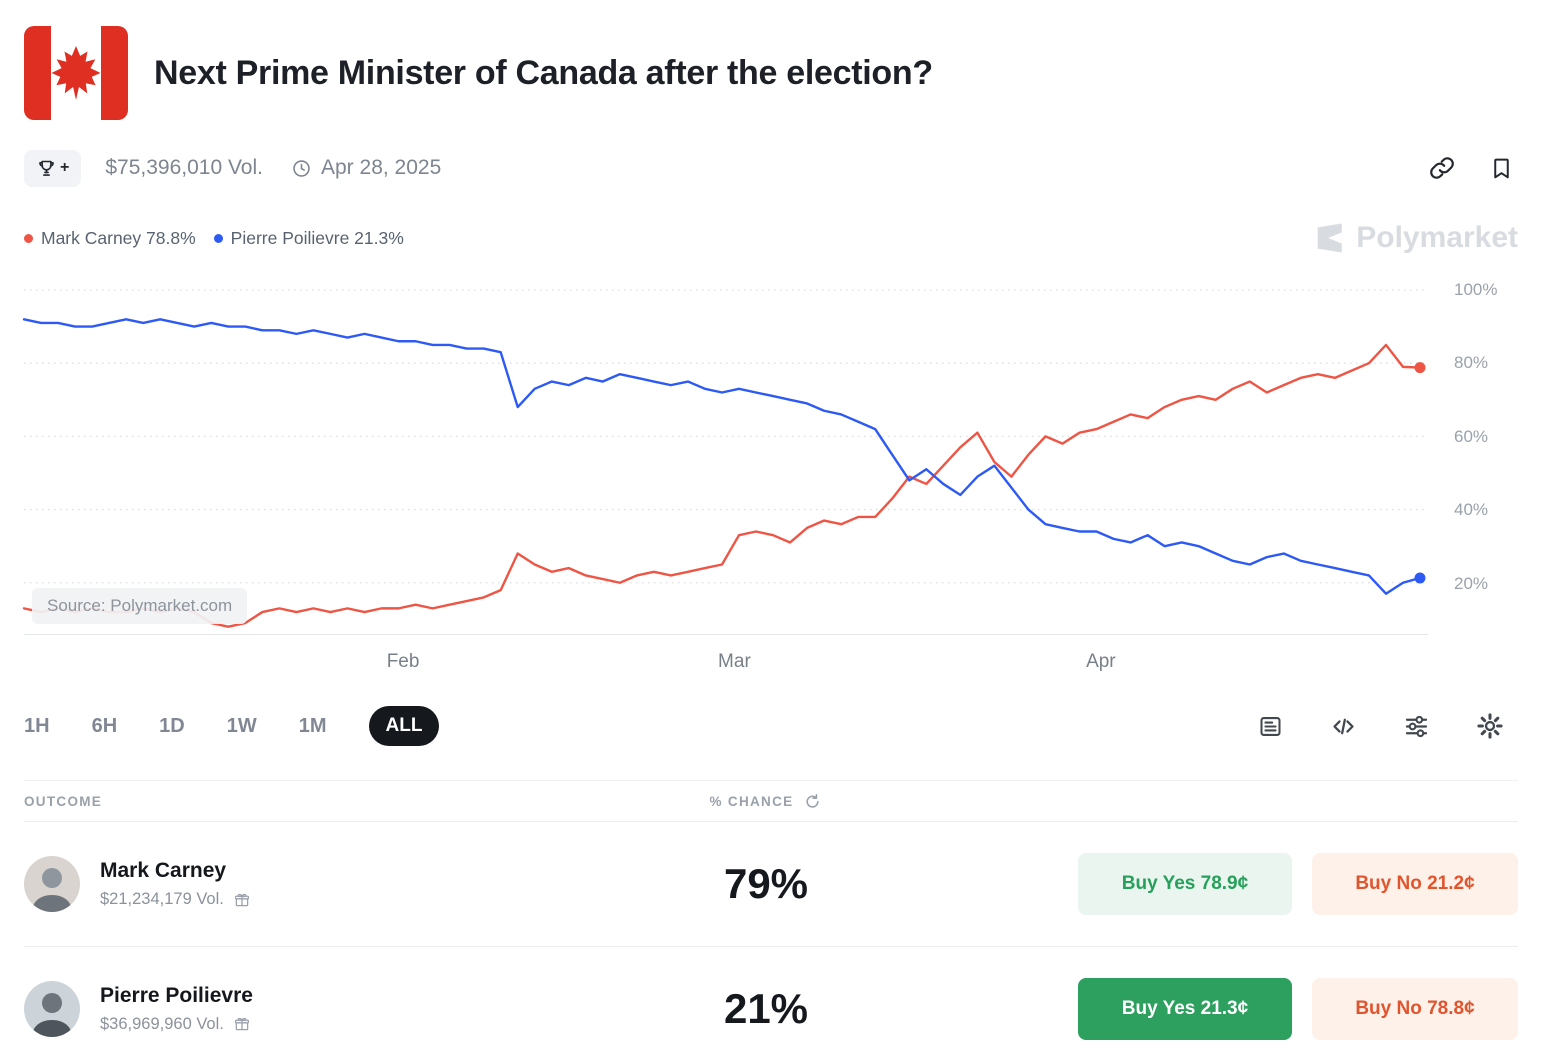  Describe the element at coordinates (1471, 583) in the screenshot. I see `y-axis-label: 20%` at that location.